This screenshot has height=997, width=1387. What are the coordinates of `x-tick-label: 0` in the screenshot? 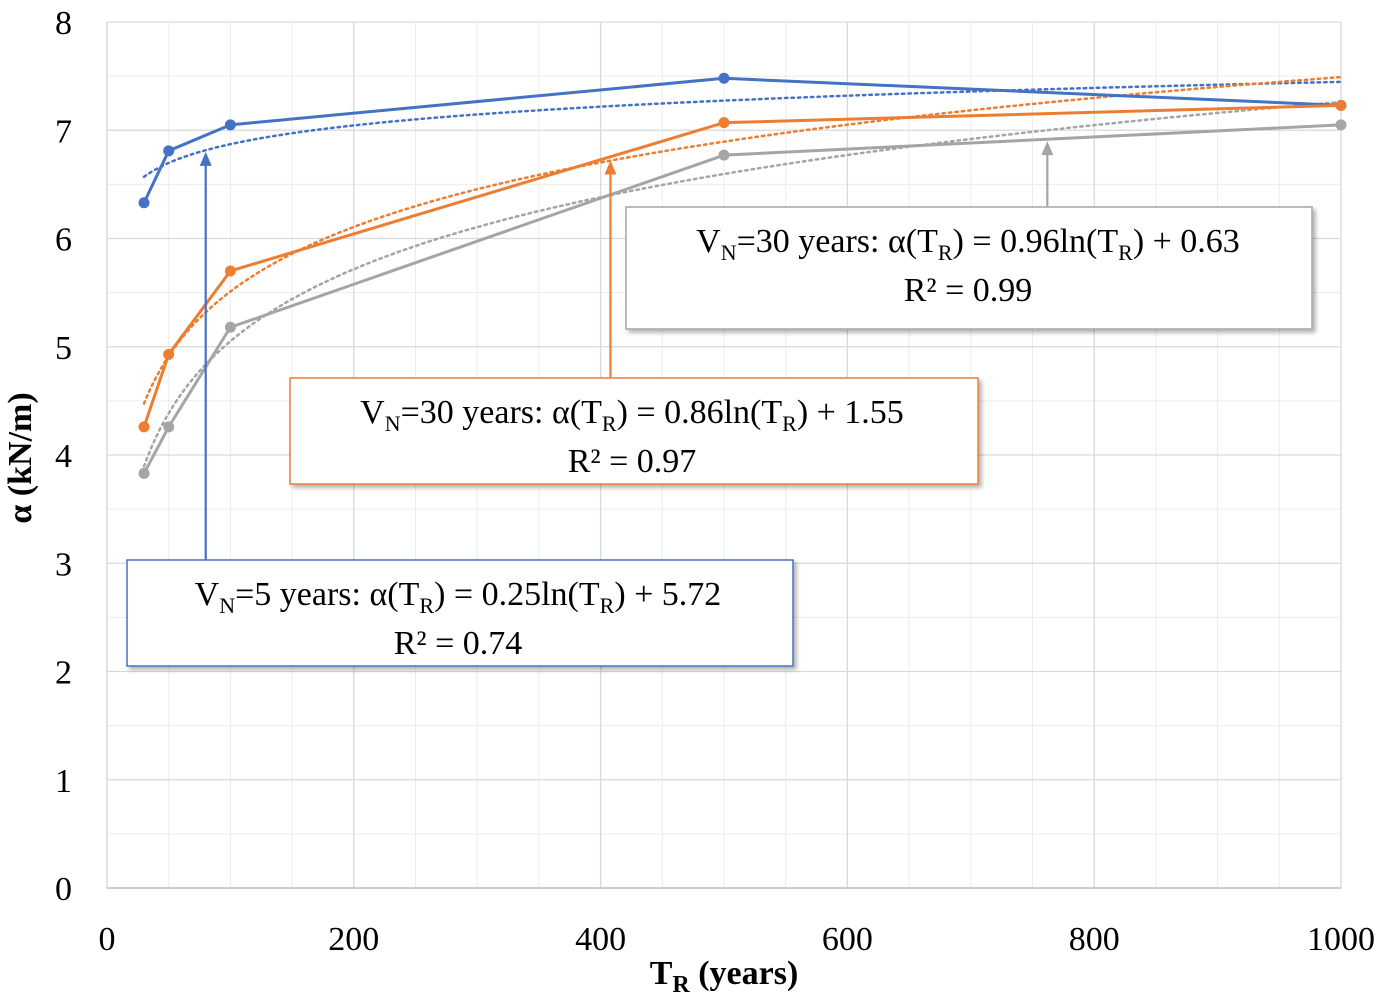 It's located at (107, 939).